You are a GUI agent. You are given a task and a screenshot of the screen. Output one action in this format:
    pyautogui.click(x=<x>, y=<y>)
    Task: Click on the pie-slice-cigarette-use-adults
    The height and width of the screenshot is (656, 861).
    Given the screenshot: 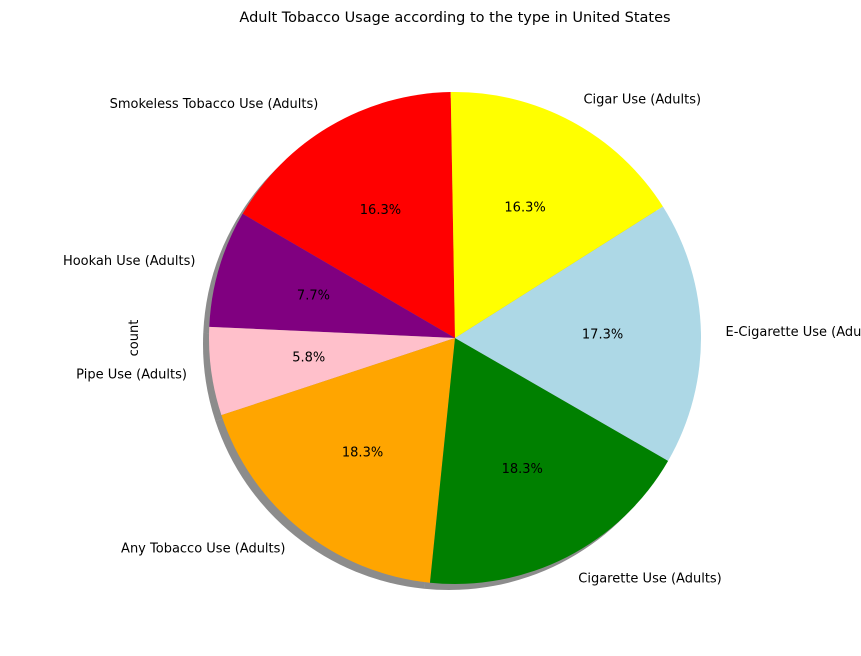 What is the action you would take?
    pyautogui.click(x=549, y=461)
    